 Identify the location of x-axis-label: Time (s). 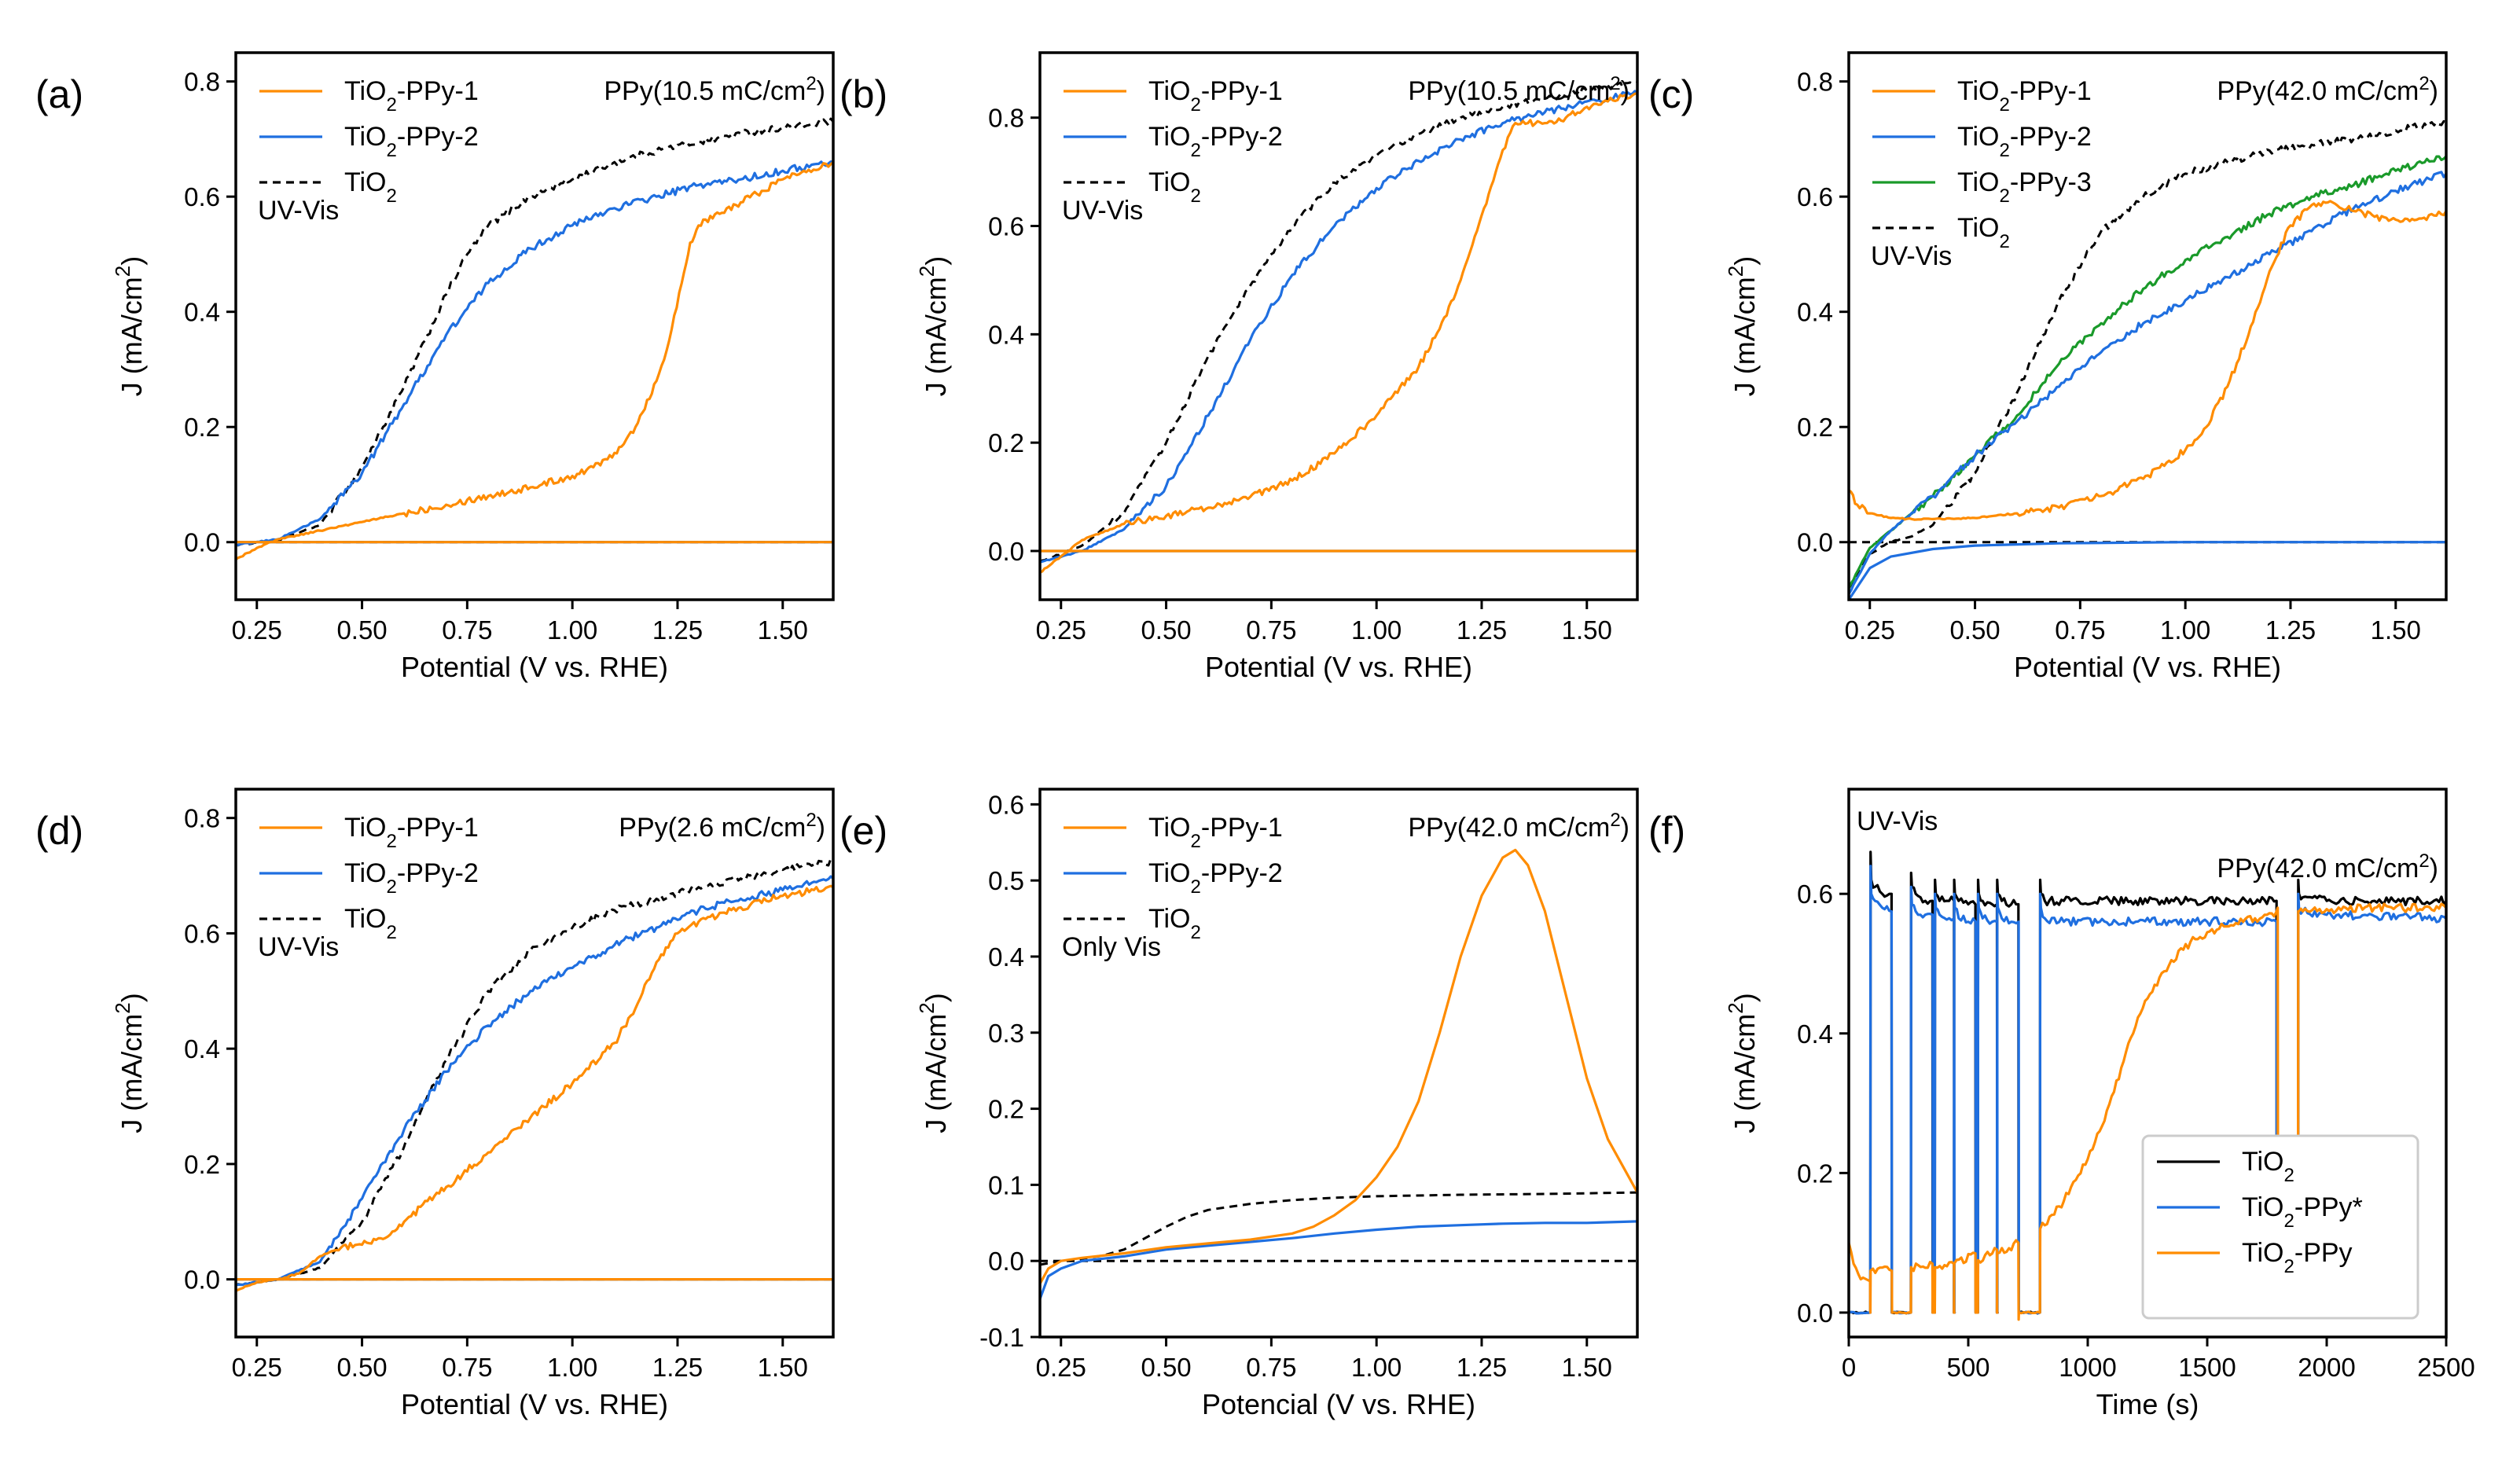
(2147, 1404).